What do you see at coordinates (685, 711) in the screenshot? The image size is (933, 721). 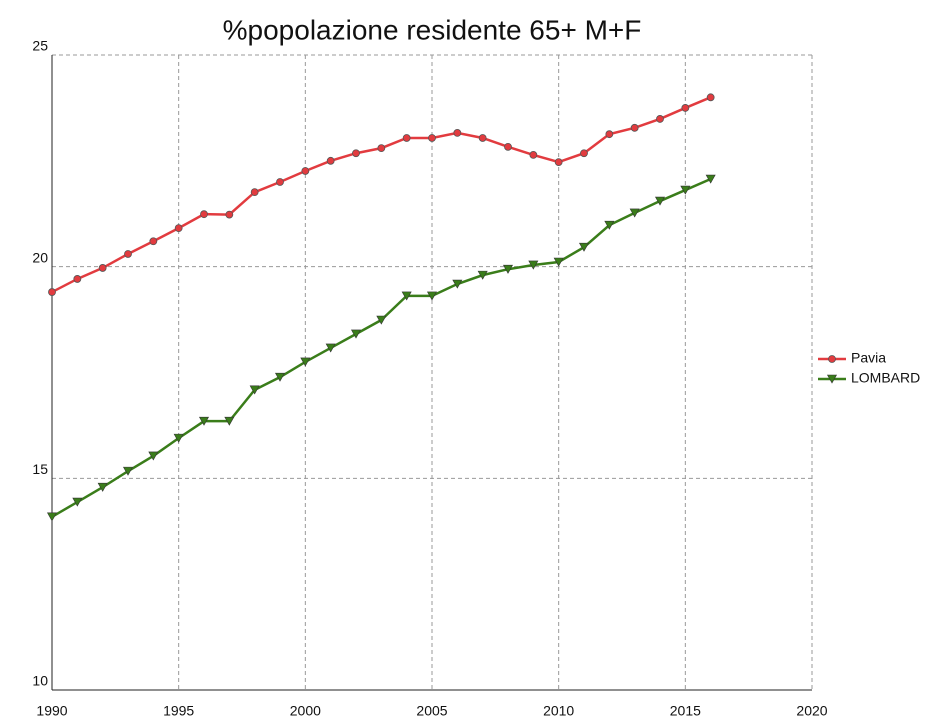 I see `x-tick-label: 2015` at bounding box center [685, 711].